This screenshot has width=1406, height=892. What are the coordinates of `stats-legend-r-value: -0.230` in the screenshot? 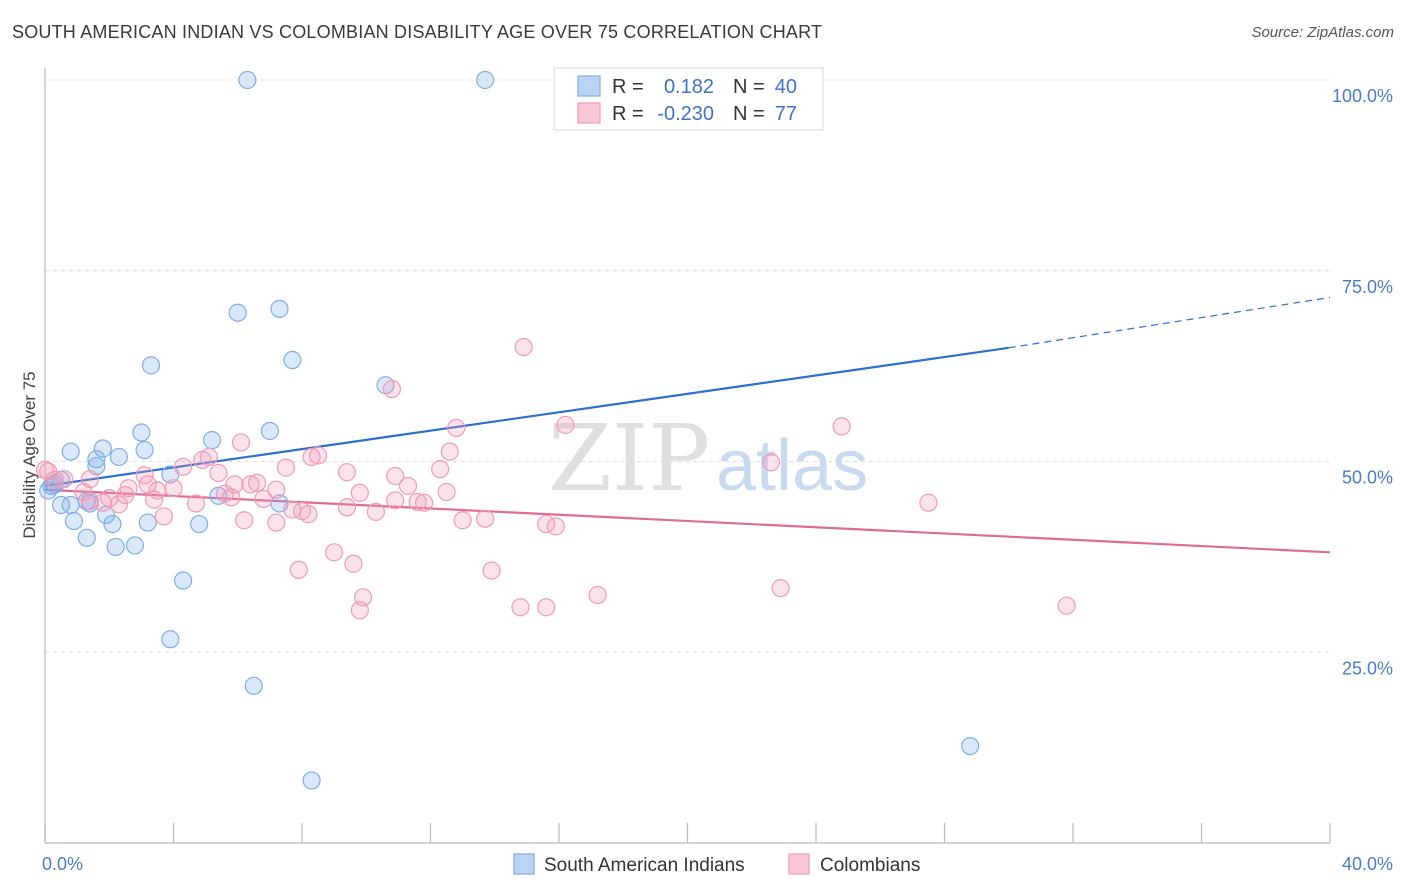 It's located at (685, 114).